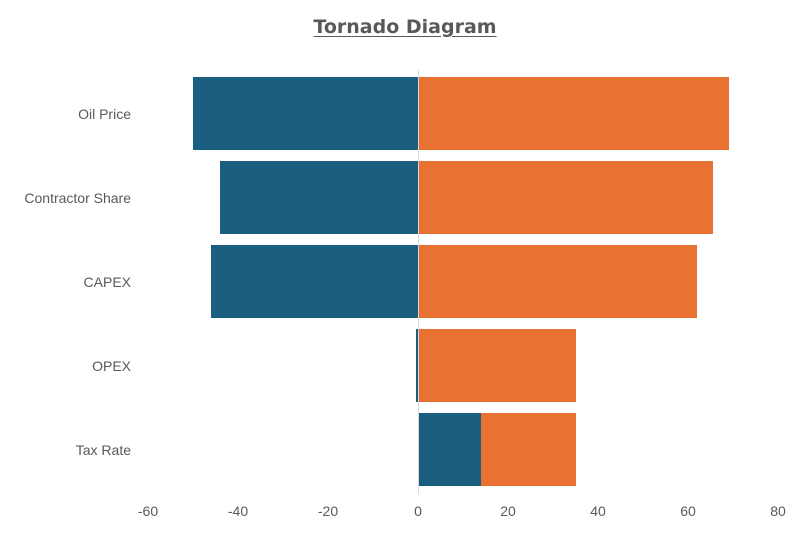  I want to click on category-label: Tax Rate, so click(103, 449).